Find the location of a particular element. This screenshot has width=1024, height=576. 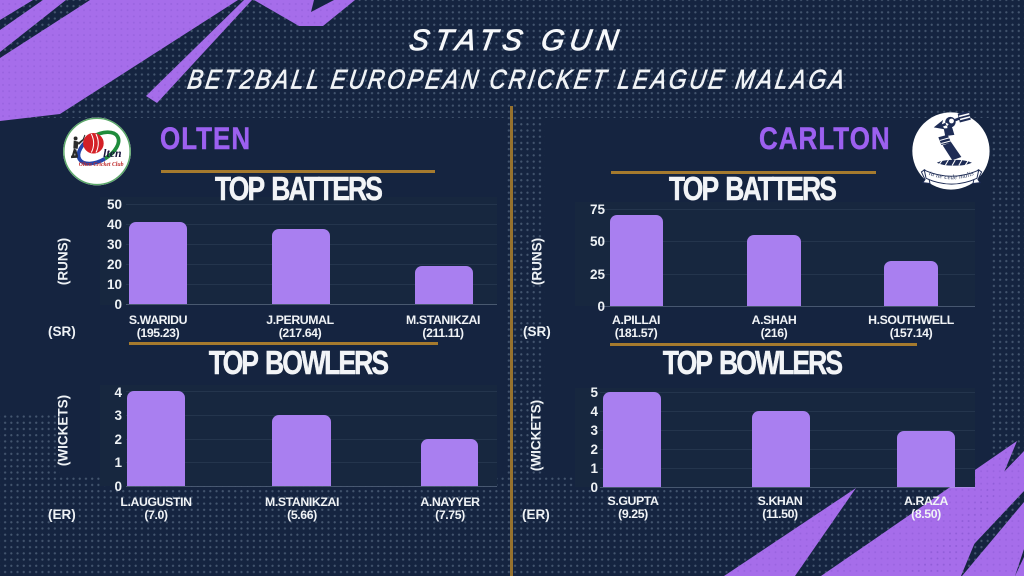

svg-text: lten is located at coordinates (112, 153).